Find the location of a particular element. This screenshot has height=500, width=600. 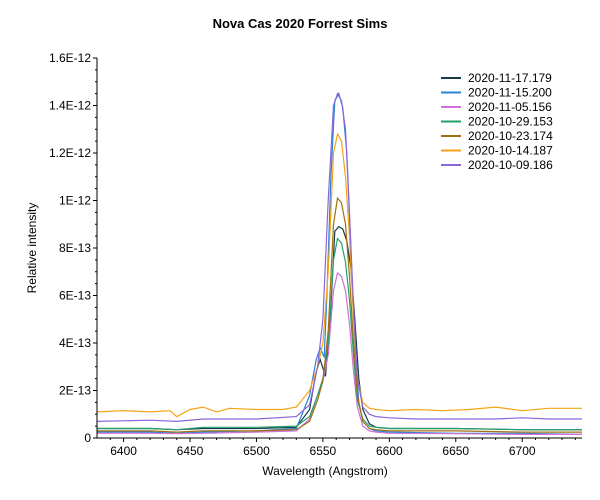

legend-label-2: 2020-11-15.200 is located at coordinates (510, 93).